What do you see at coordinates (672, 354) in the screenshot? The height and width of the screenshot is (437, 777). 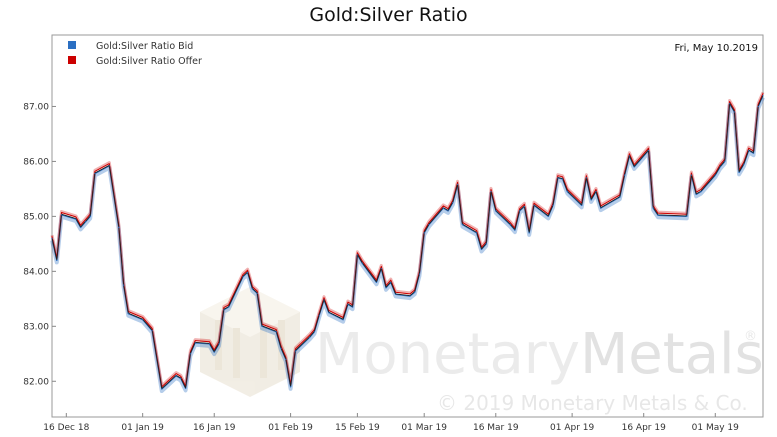 I see `watermark-brand-dark: Metals` at bounding box center [672, 354].